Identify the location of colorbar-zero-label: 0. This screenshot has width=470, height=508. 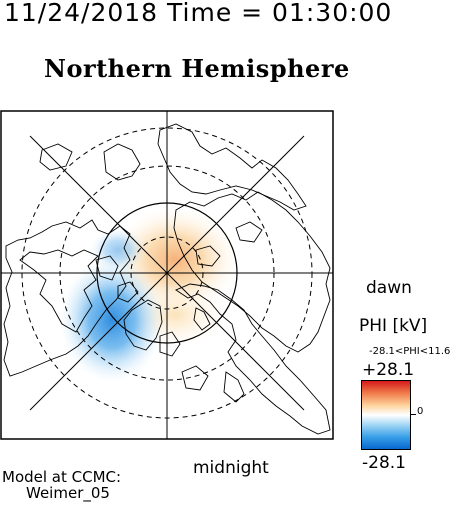
(420, 411).